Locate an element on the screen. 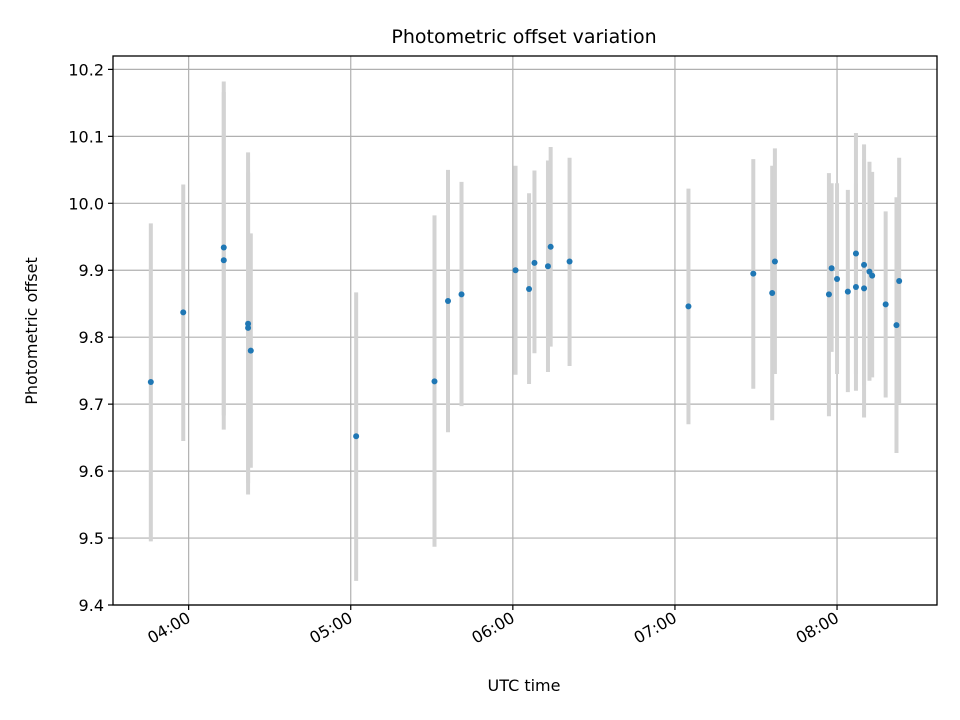 This screenshot has width=960, height=720. chart-title: Photometric offset variation is located at coordinates (523, 37).